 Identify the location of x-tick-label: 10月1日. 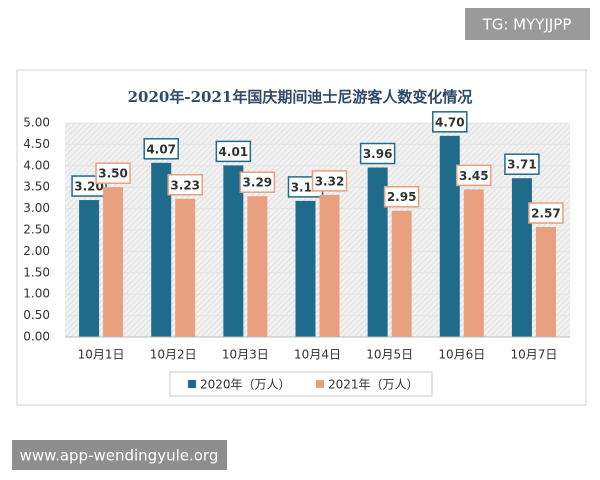
(101, 355).